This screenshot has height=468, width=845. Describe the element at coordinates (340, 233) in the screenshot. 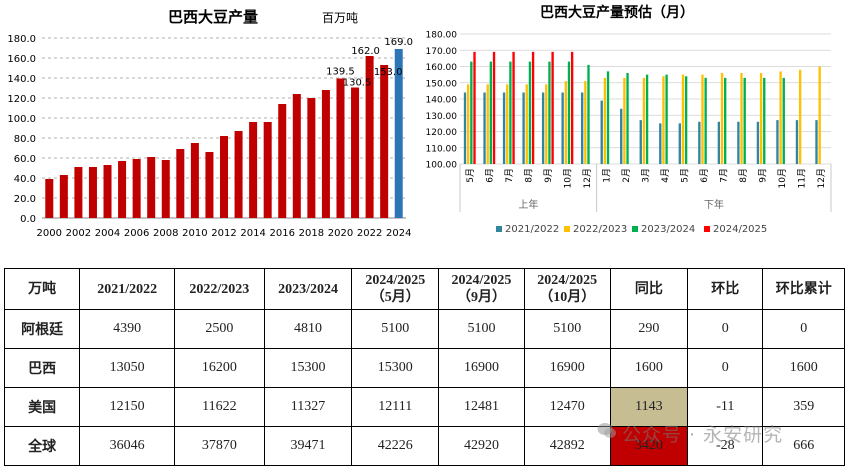

I see `chart1-x-tick-label: 2020` at that location.